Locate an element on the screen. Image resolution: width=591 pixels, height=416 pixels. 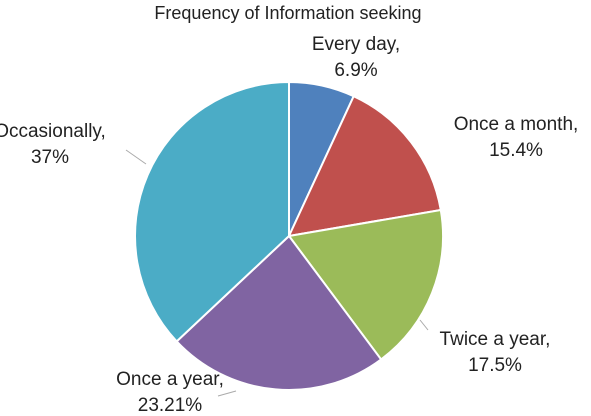
value-label: 37% is located at coordinates (50, 157).